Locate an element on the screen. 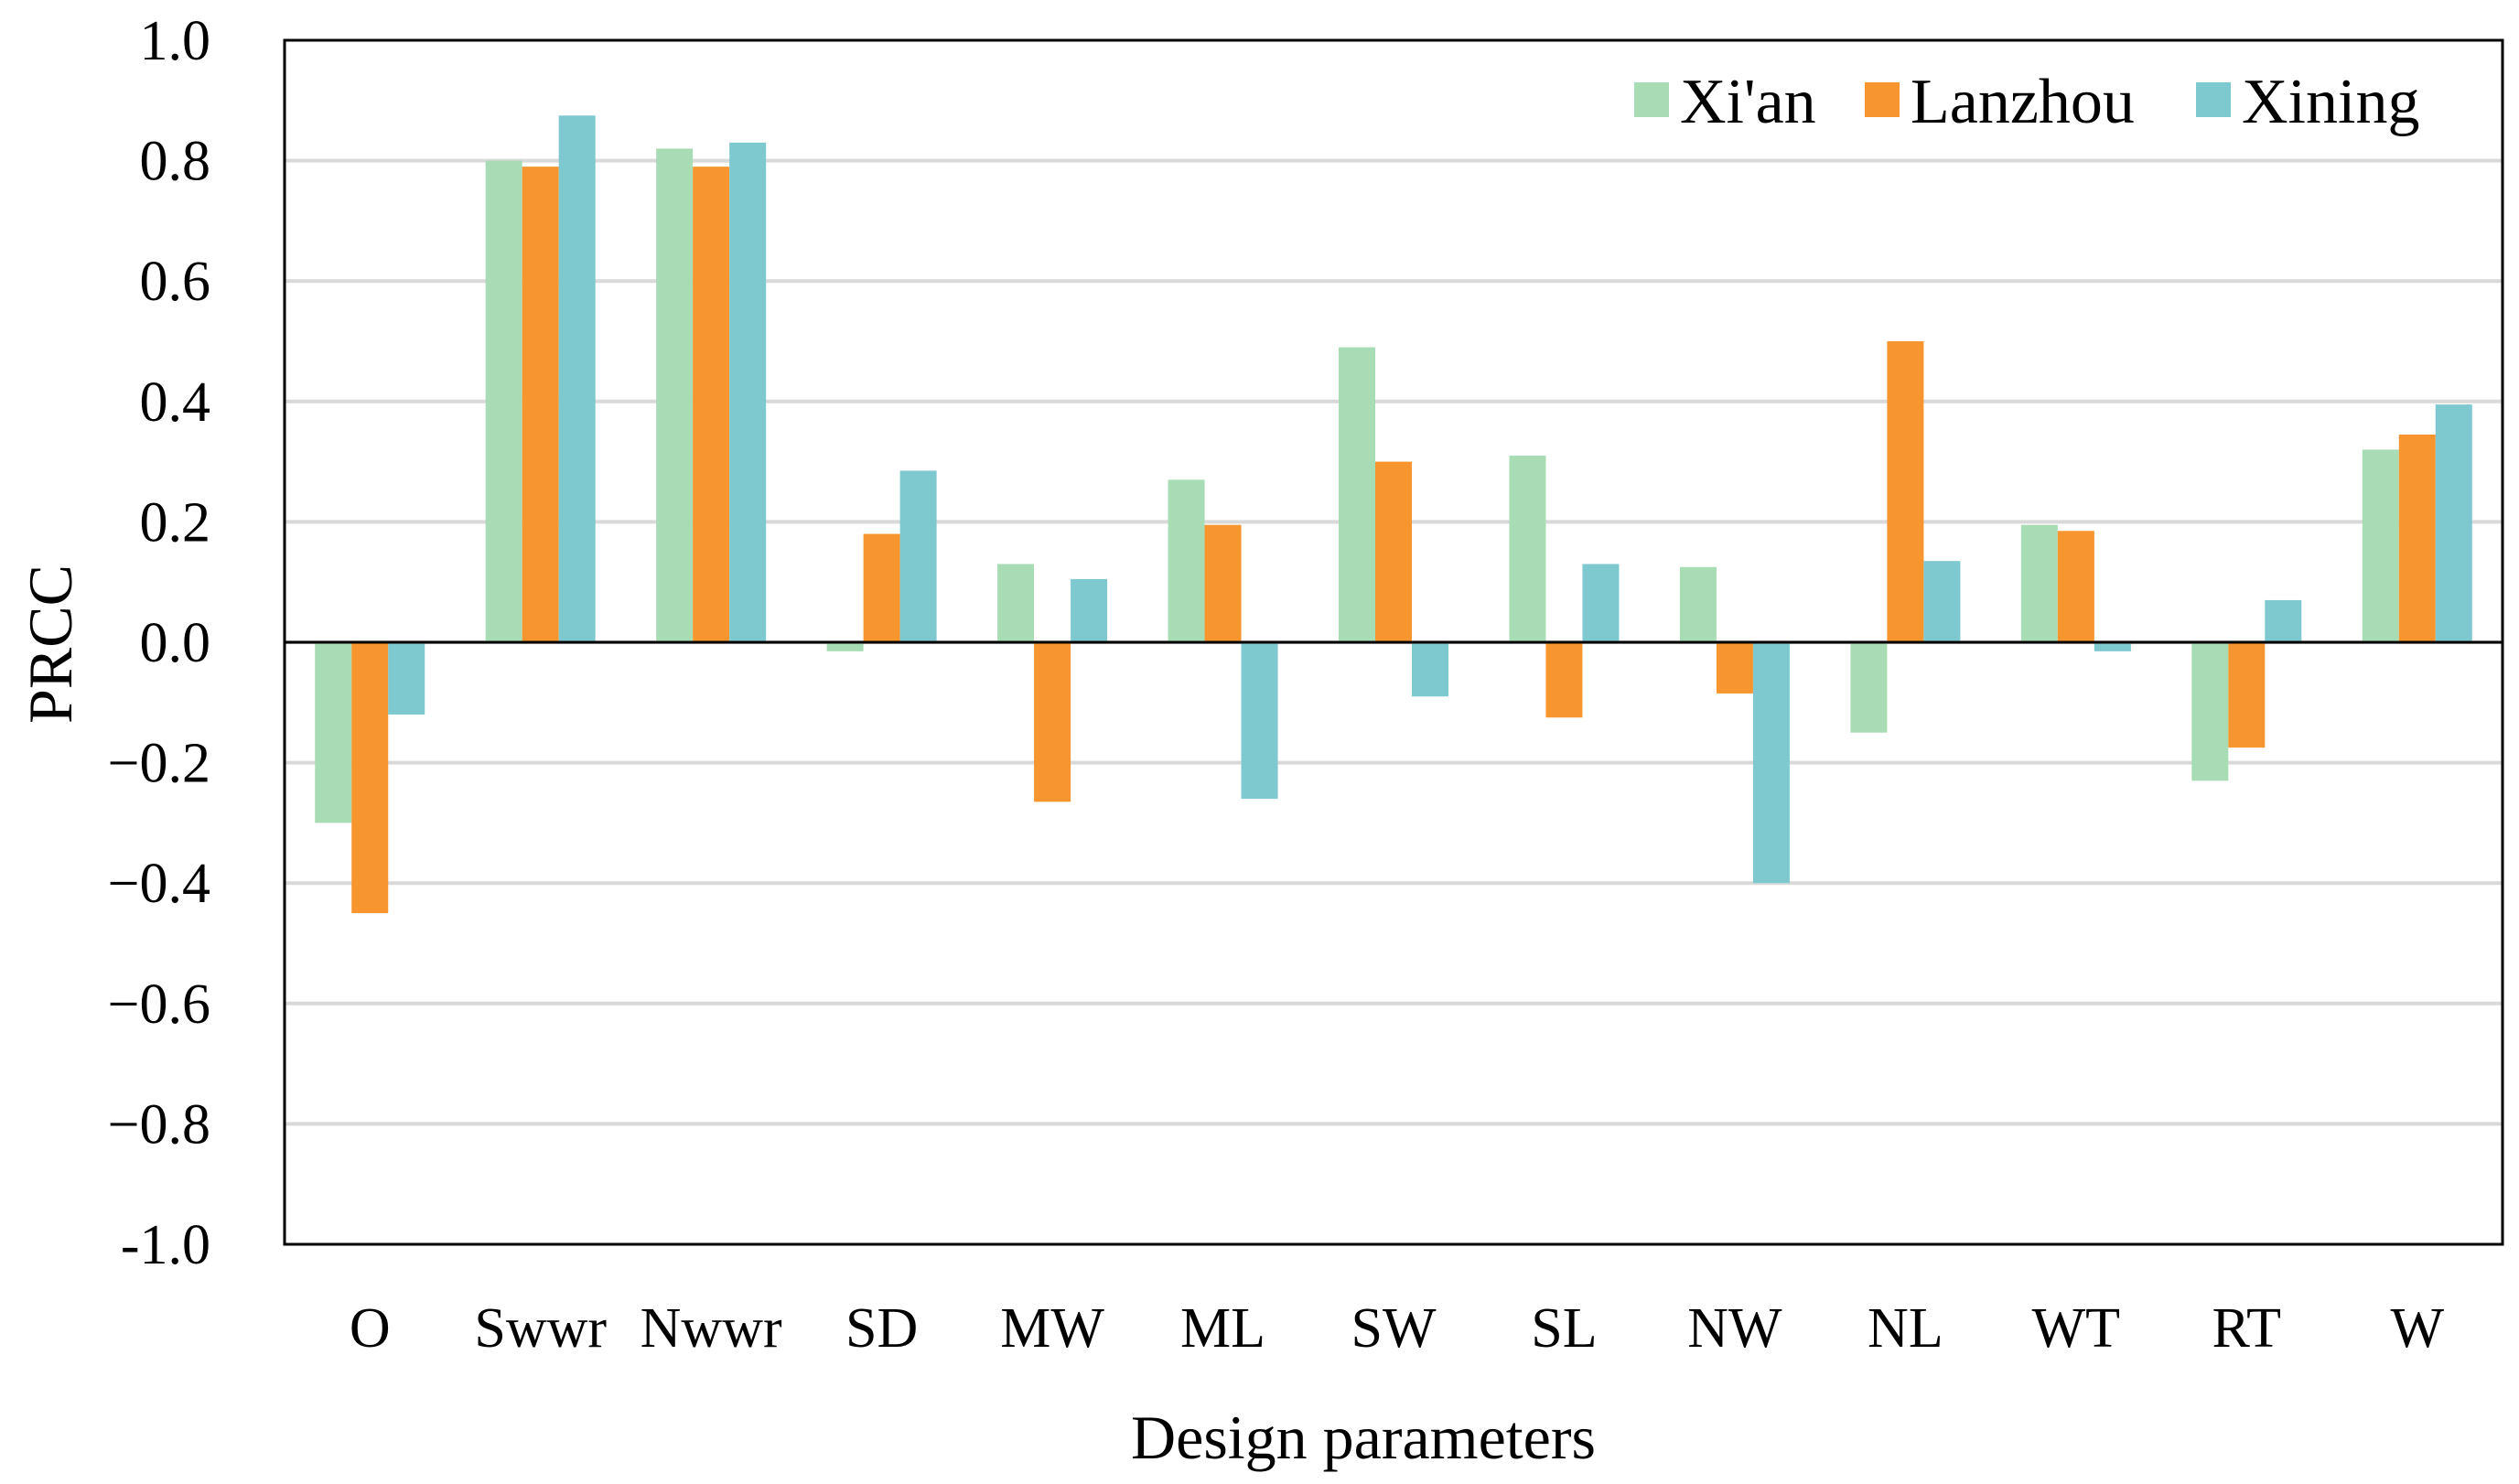 The width and height of the screenshot is (2519, 1484). bar-swwr-xian is located at coordinates (504, 401).